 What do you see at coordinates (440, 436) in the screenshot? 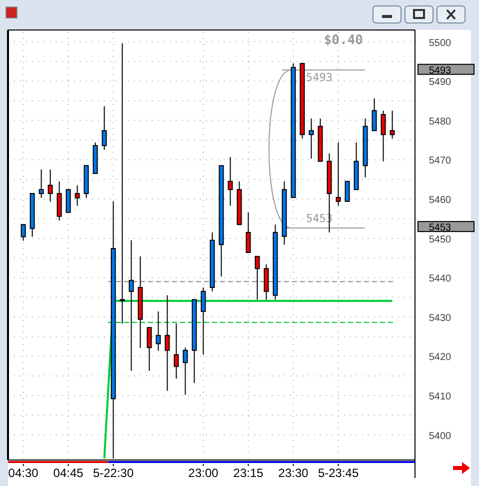
I see `y-tick-label: 5400` at bounding box center [440, 436].